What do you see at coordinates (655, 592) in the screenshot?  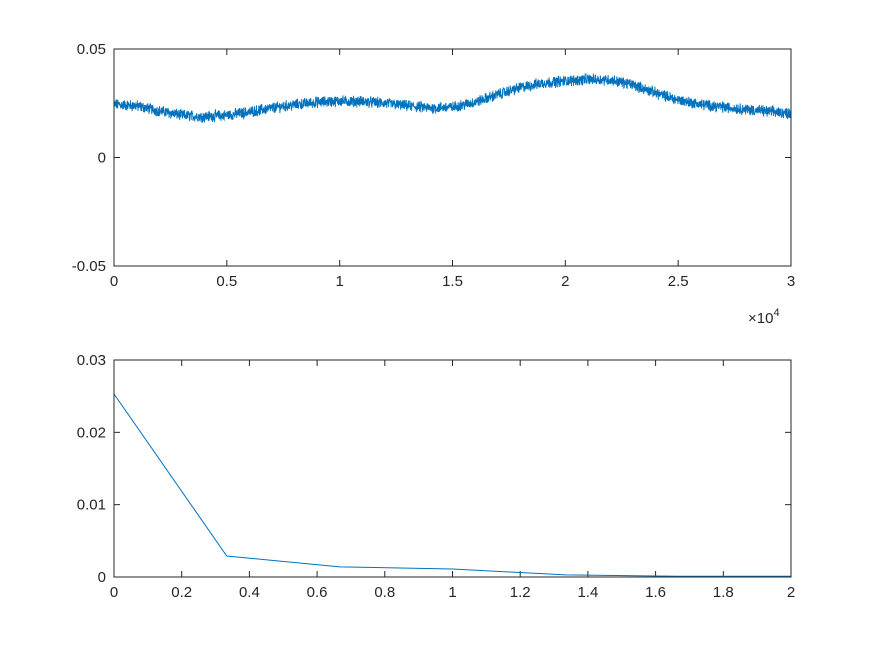 I see `x-tick-label: 1.6` at bounding box center [655, 592].